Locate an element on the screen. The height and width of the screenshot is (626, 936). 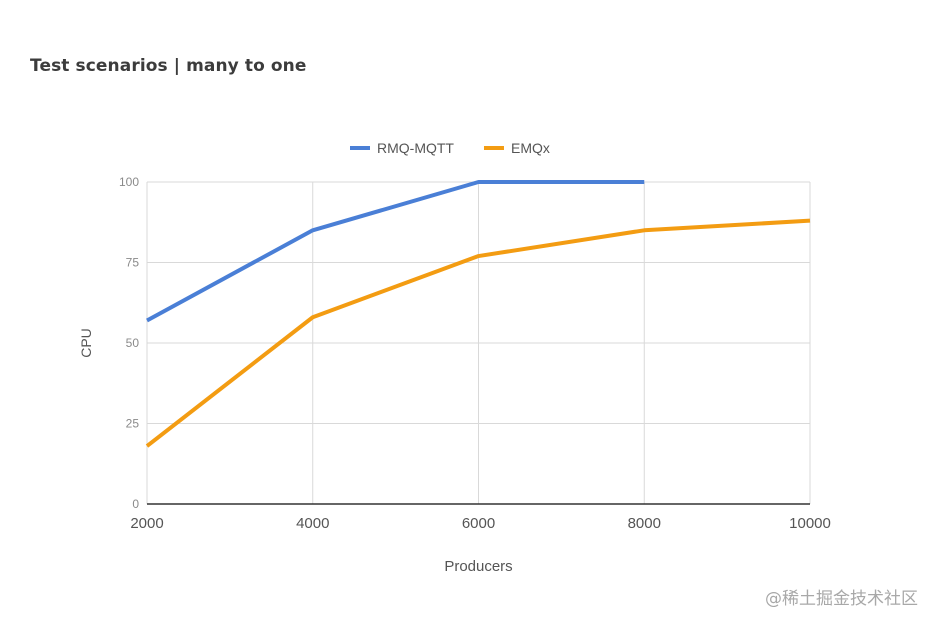
legend: RMQ-MQTT EMQx is located at coordinates (450, 148).